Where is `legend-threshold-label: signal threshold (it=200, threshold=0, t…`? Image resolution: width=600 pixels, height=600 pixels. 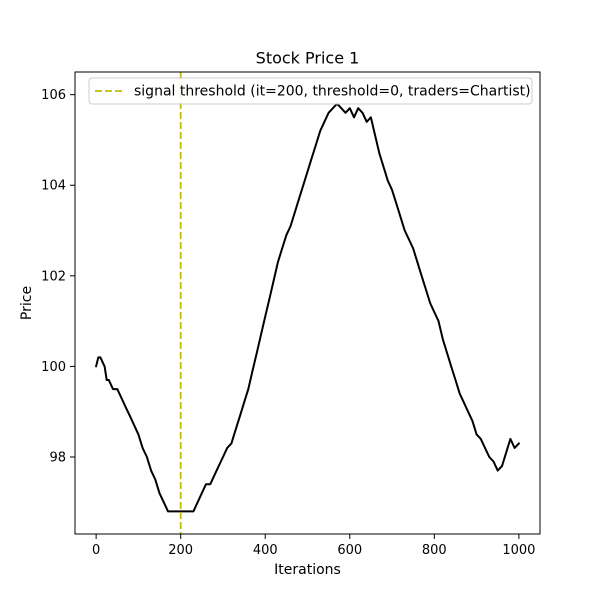
legend-threshold-label: signal threshold (it=200, threshold=0, t… is located at coordinates (332, 92).